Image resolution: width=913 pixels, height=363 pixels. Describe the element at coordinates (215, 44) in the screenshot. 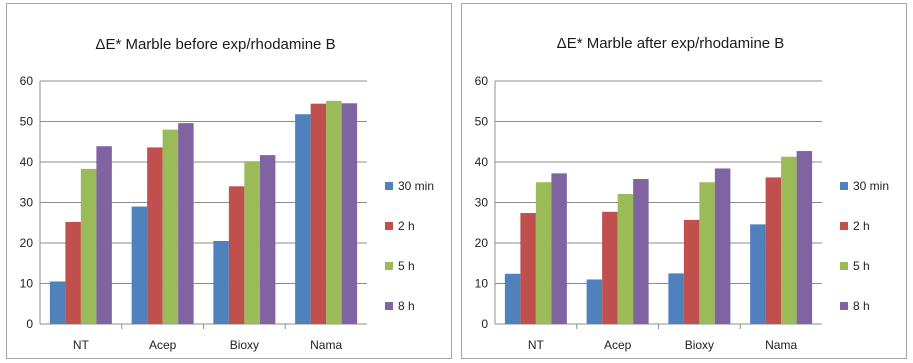

I see `chart-title: ΔE* Marble before exp/rhodamine B` at that location.